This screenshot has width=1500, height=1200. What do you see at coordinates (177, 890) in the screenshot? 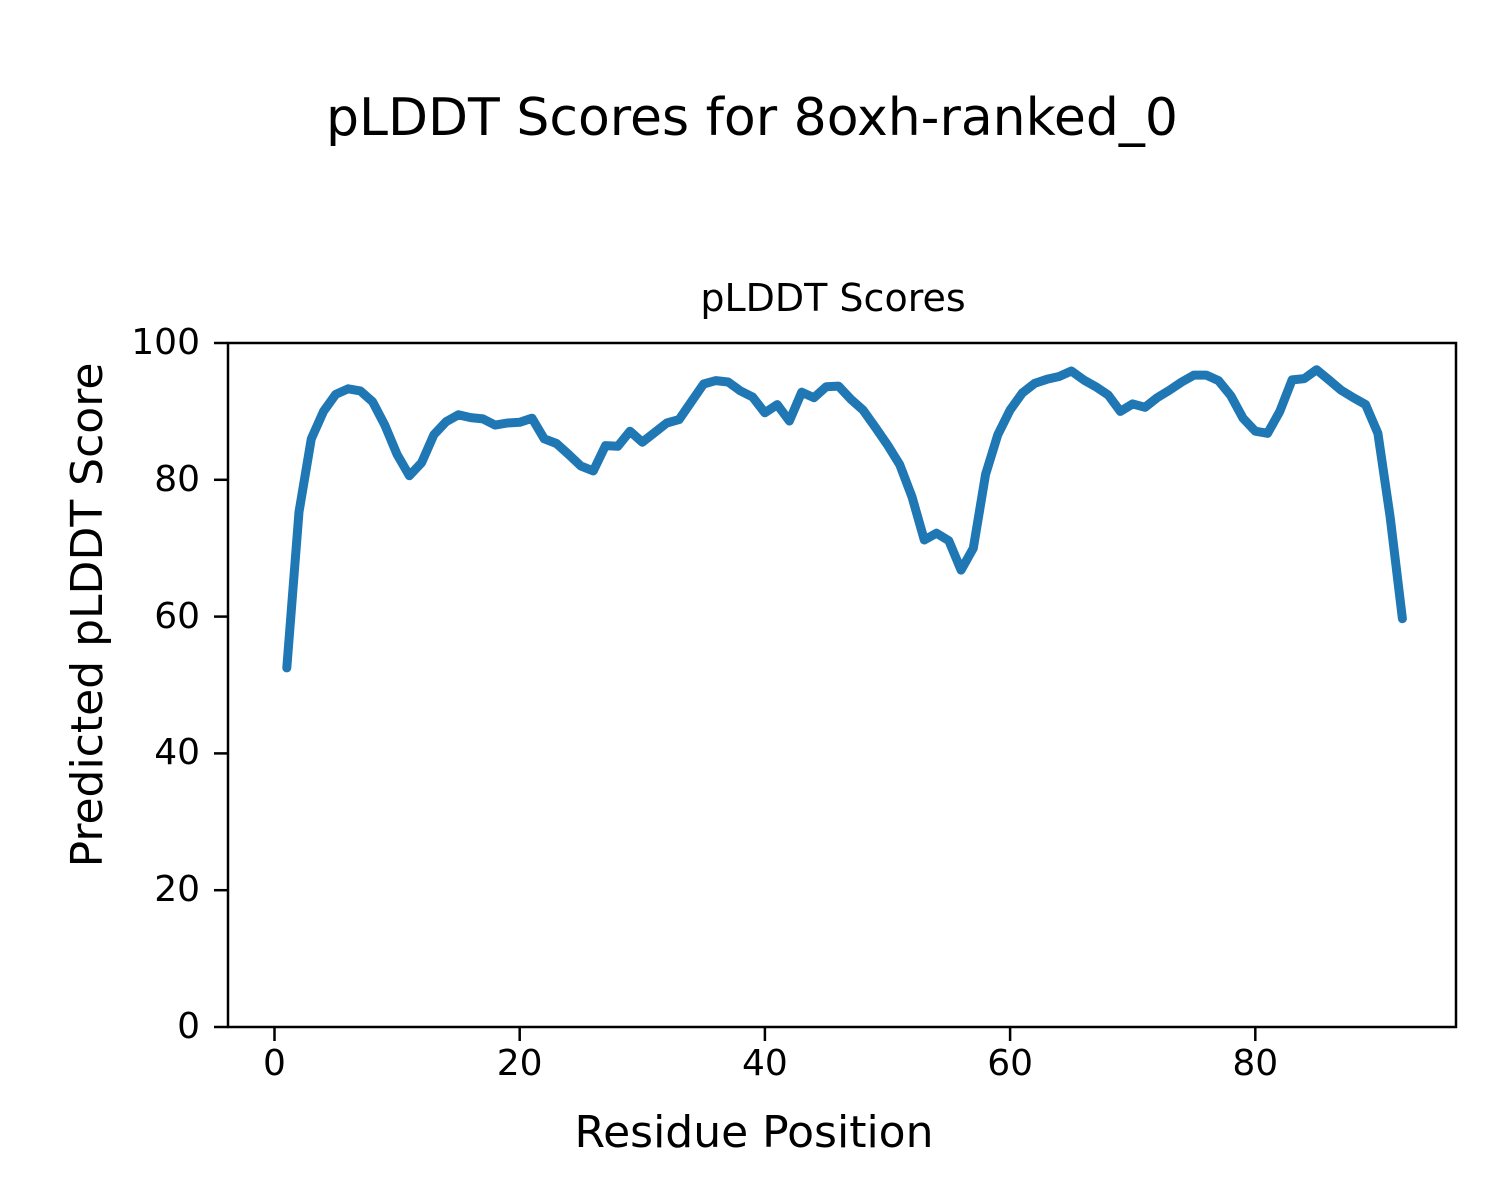
I see `y-tick-label: 20` at bounding box center [177, 890].